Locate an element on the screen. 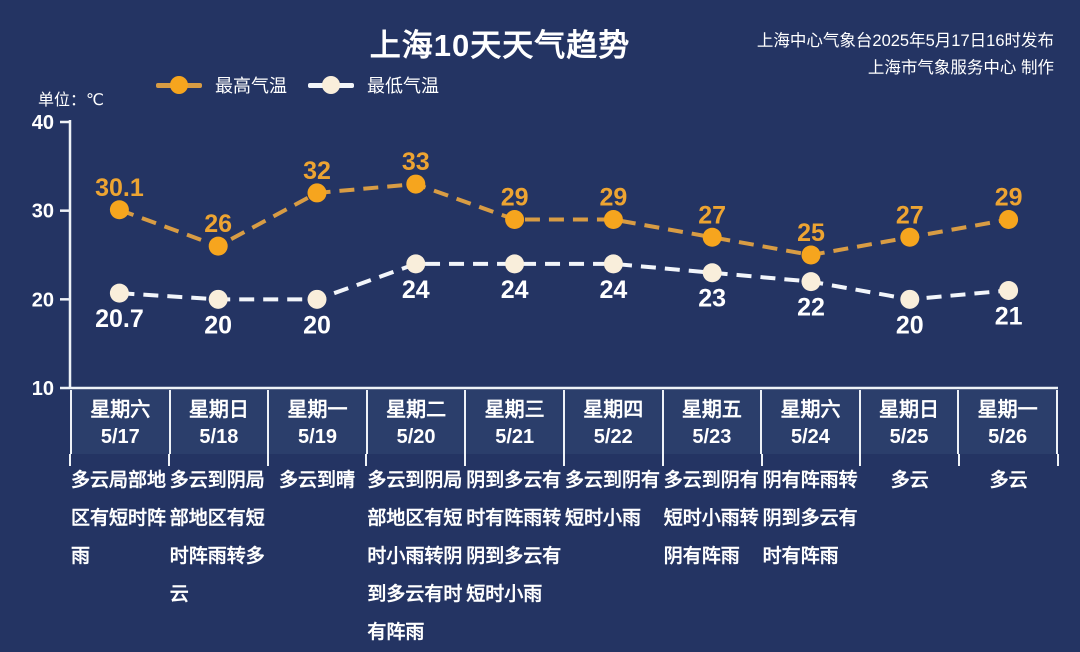  legend-item-low: 最低气温 is located at coordinates (373, 85).